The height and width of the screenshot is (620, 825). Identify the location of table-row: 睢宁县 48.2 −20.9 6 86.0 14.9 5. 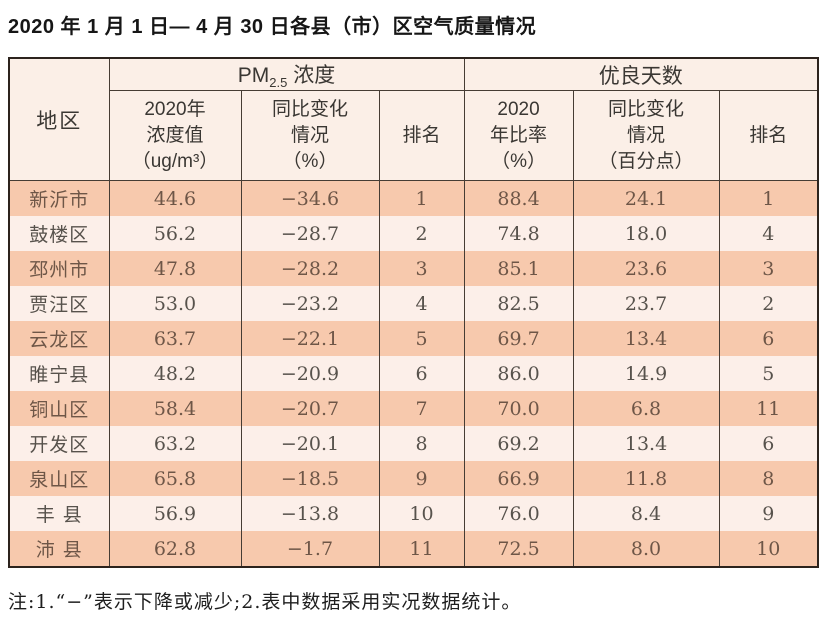
(413, 373).